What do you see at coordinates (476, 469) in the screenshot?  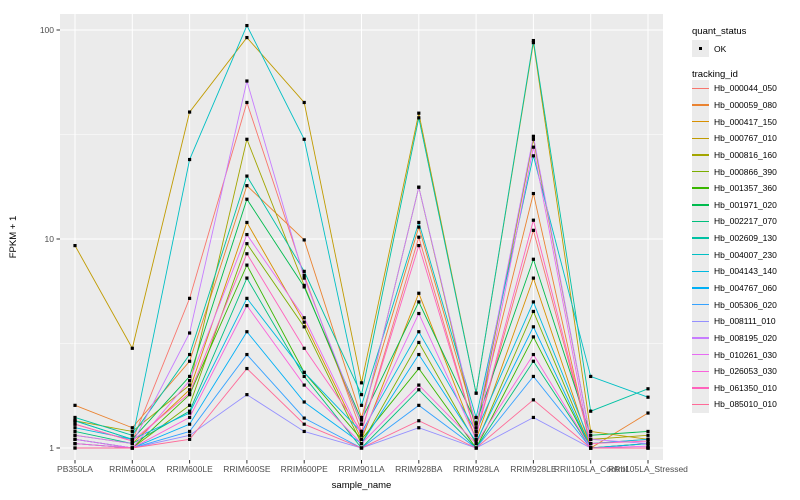 I see `x-tick-label: RRIM928LA` at bounding box center [476, 469].